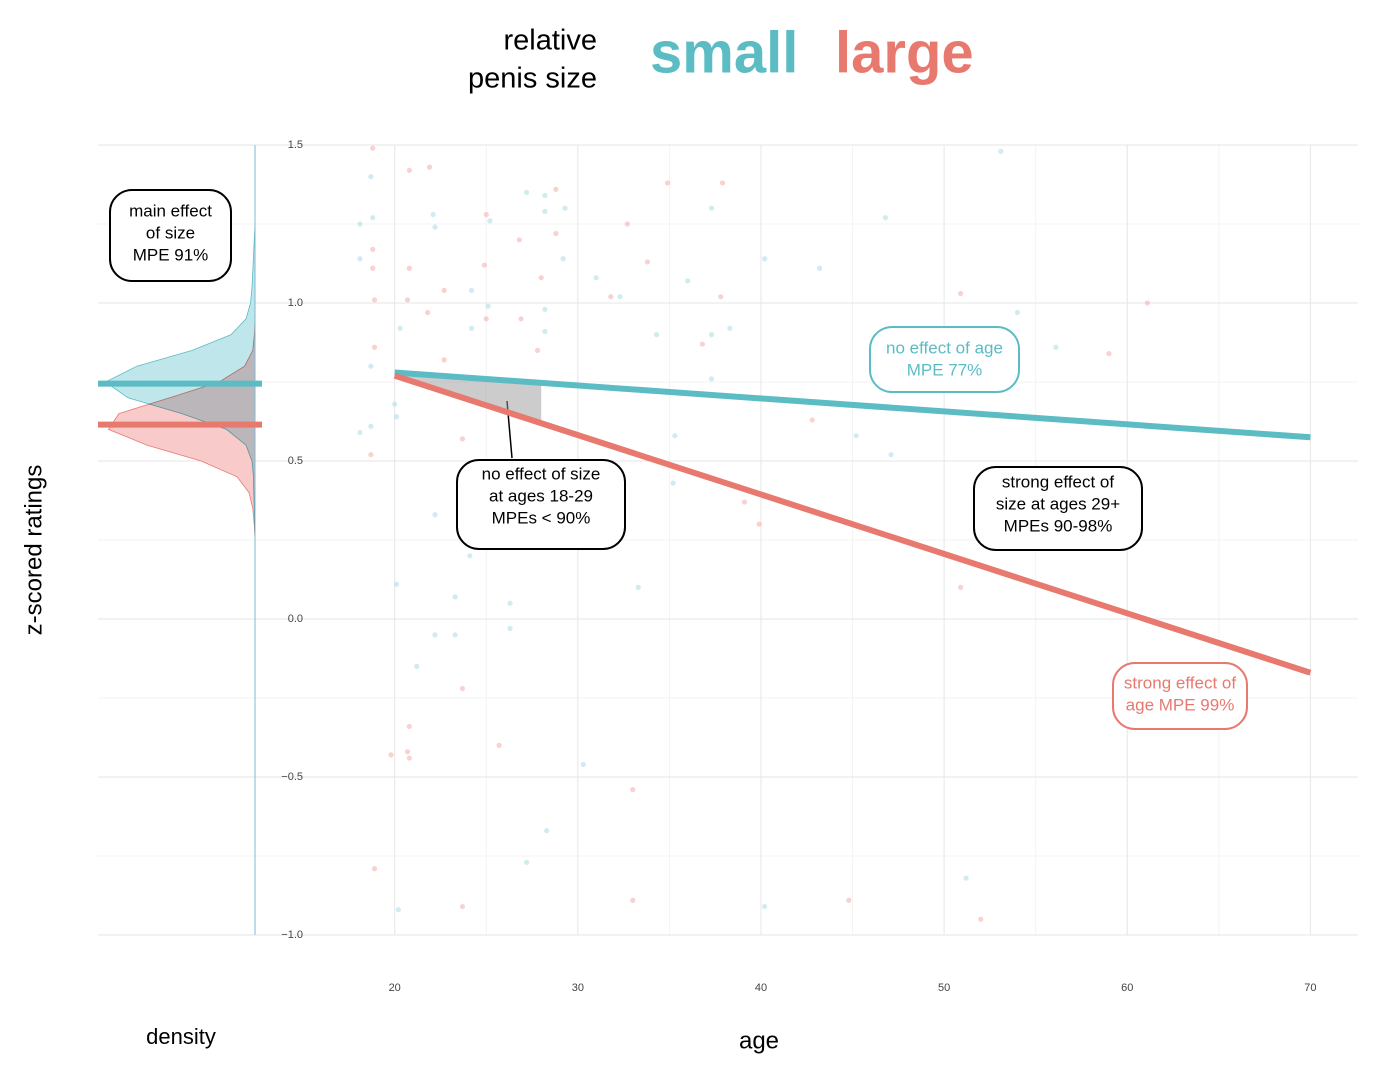  What do you see at coordinates (1058, 503) in the screenshot?
I see `annotation-text: size at ages 29+` at bounding box center [1058, 503].